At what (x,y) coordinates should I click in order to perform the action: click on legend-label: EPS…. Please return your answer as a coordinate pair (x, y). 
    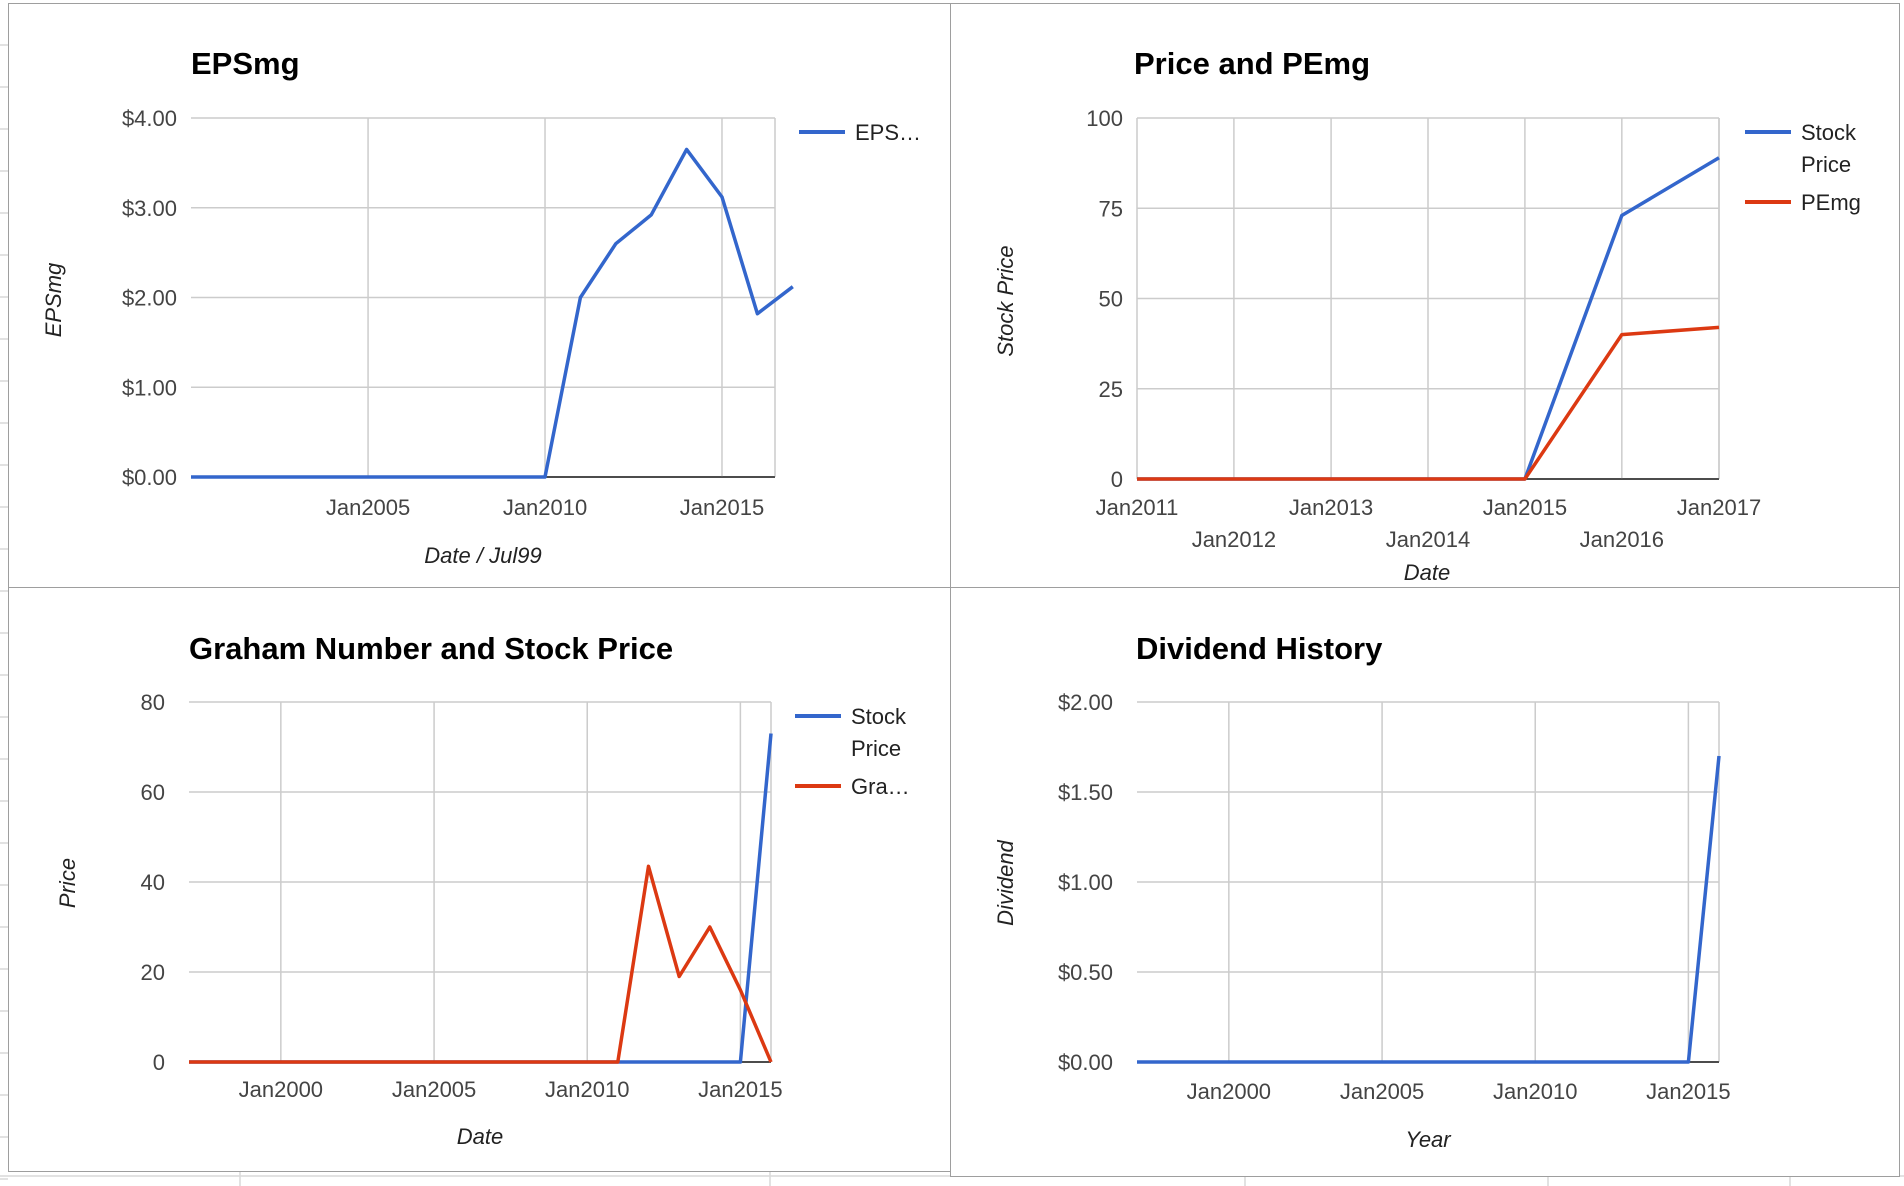
    Looking at the image, I should click on (888, 132).